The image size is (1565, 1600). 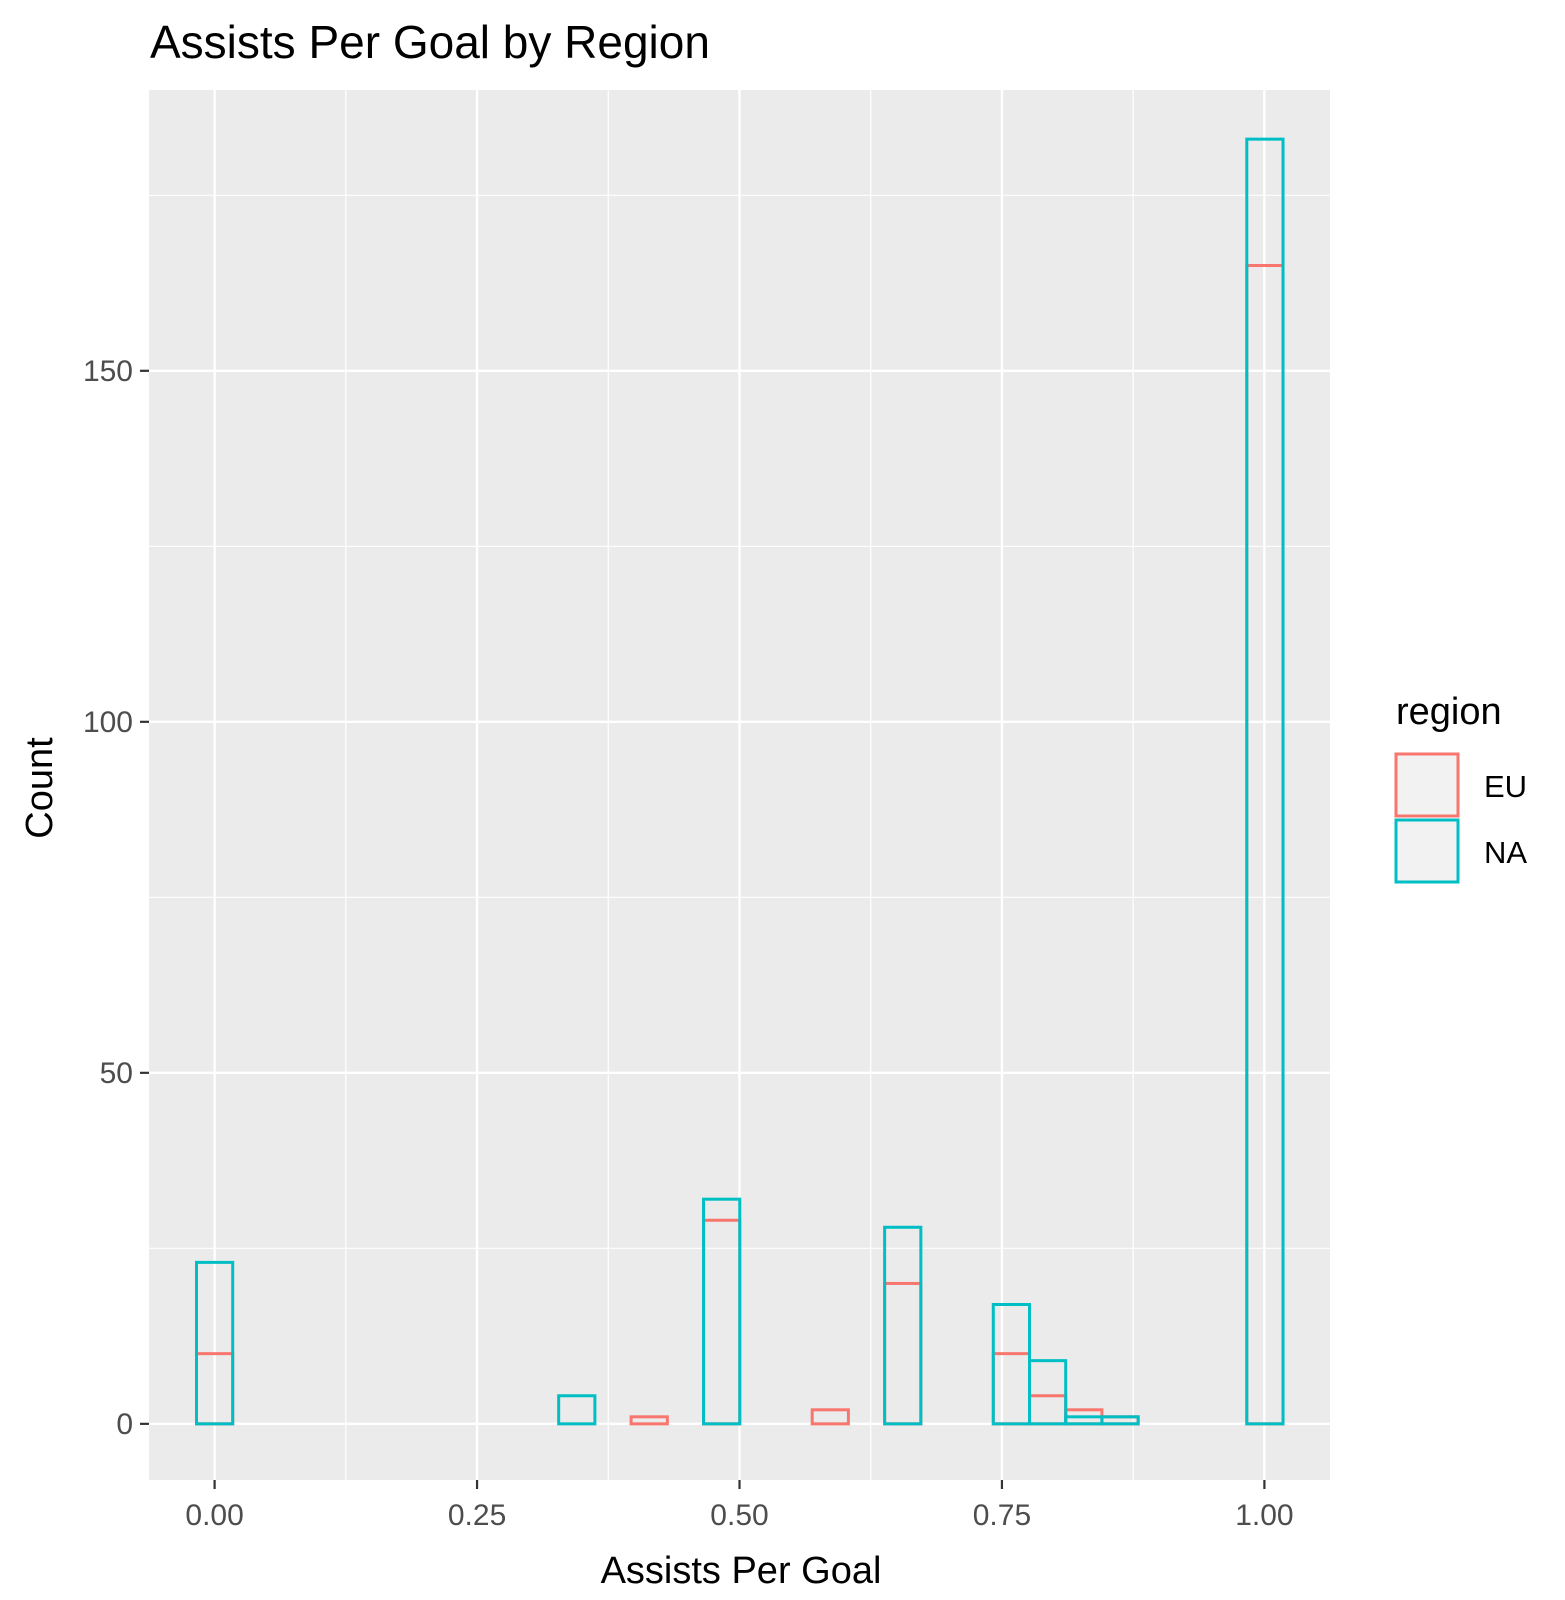 I want to click on x-axis: 0.00 0.25 0.50 0.75 1.00, so click(x=739, y=1506).